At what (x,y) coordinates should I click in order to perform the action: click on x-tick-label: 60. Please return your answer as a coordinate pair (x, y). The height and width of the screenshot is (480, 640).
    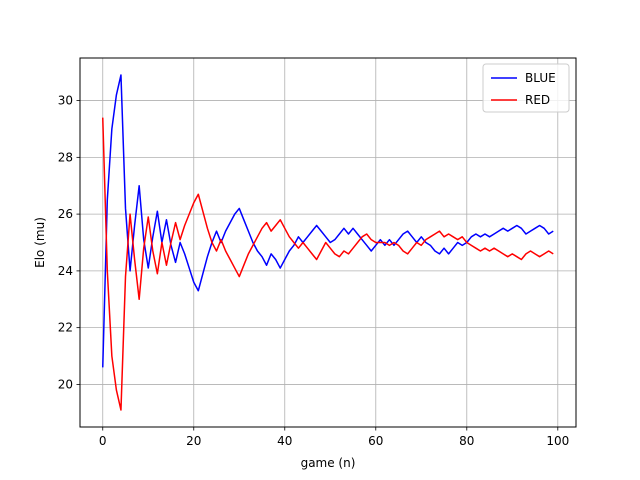
    Looking at the image, I should click on (375, 441).